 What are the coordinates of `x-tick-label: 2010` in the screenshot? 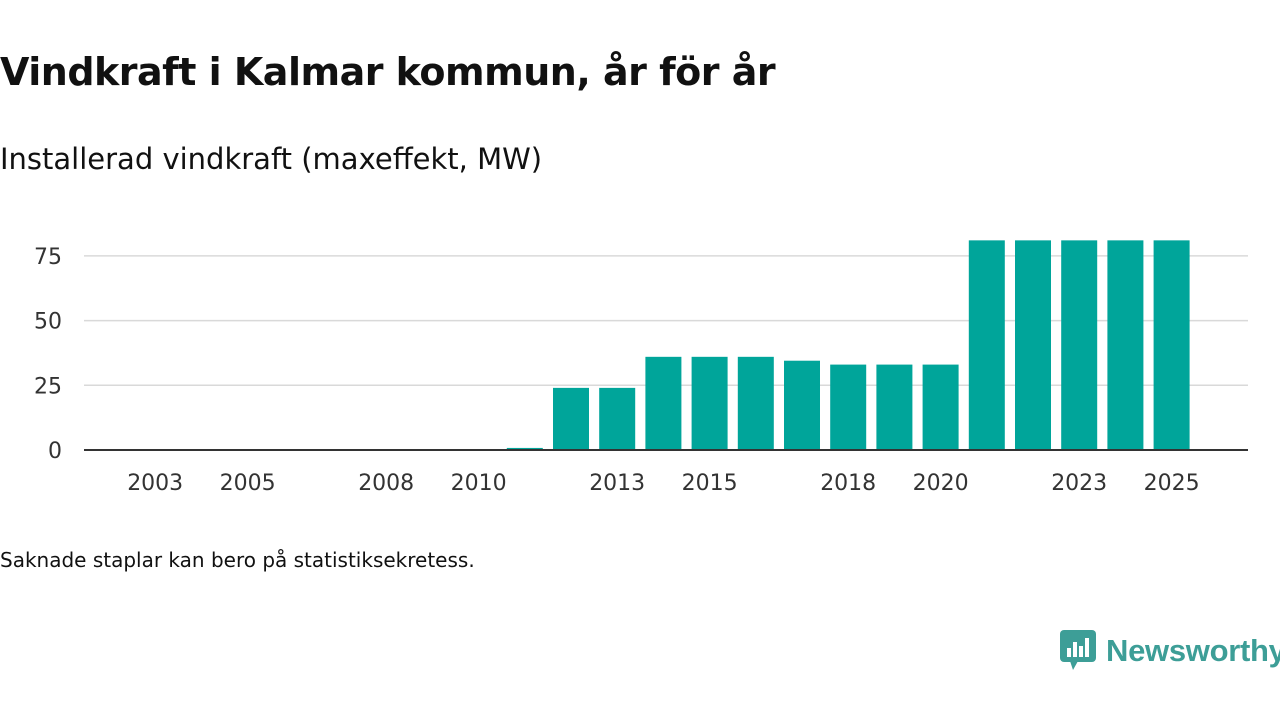 It's located at (479, 483).